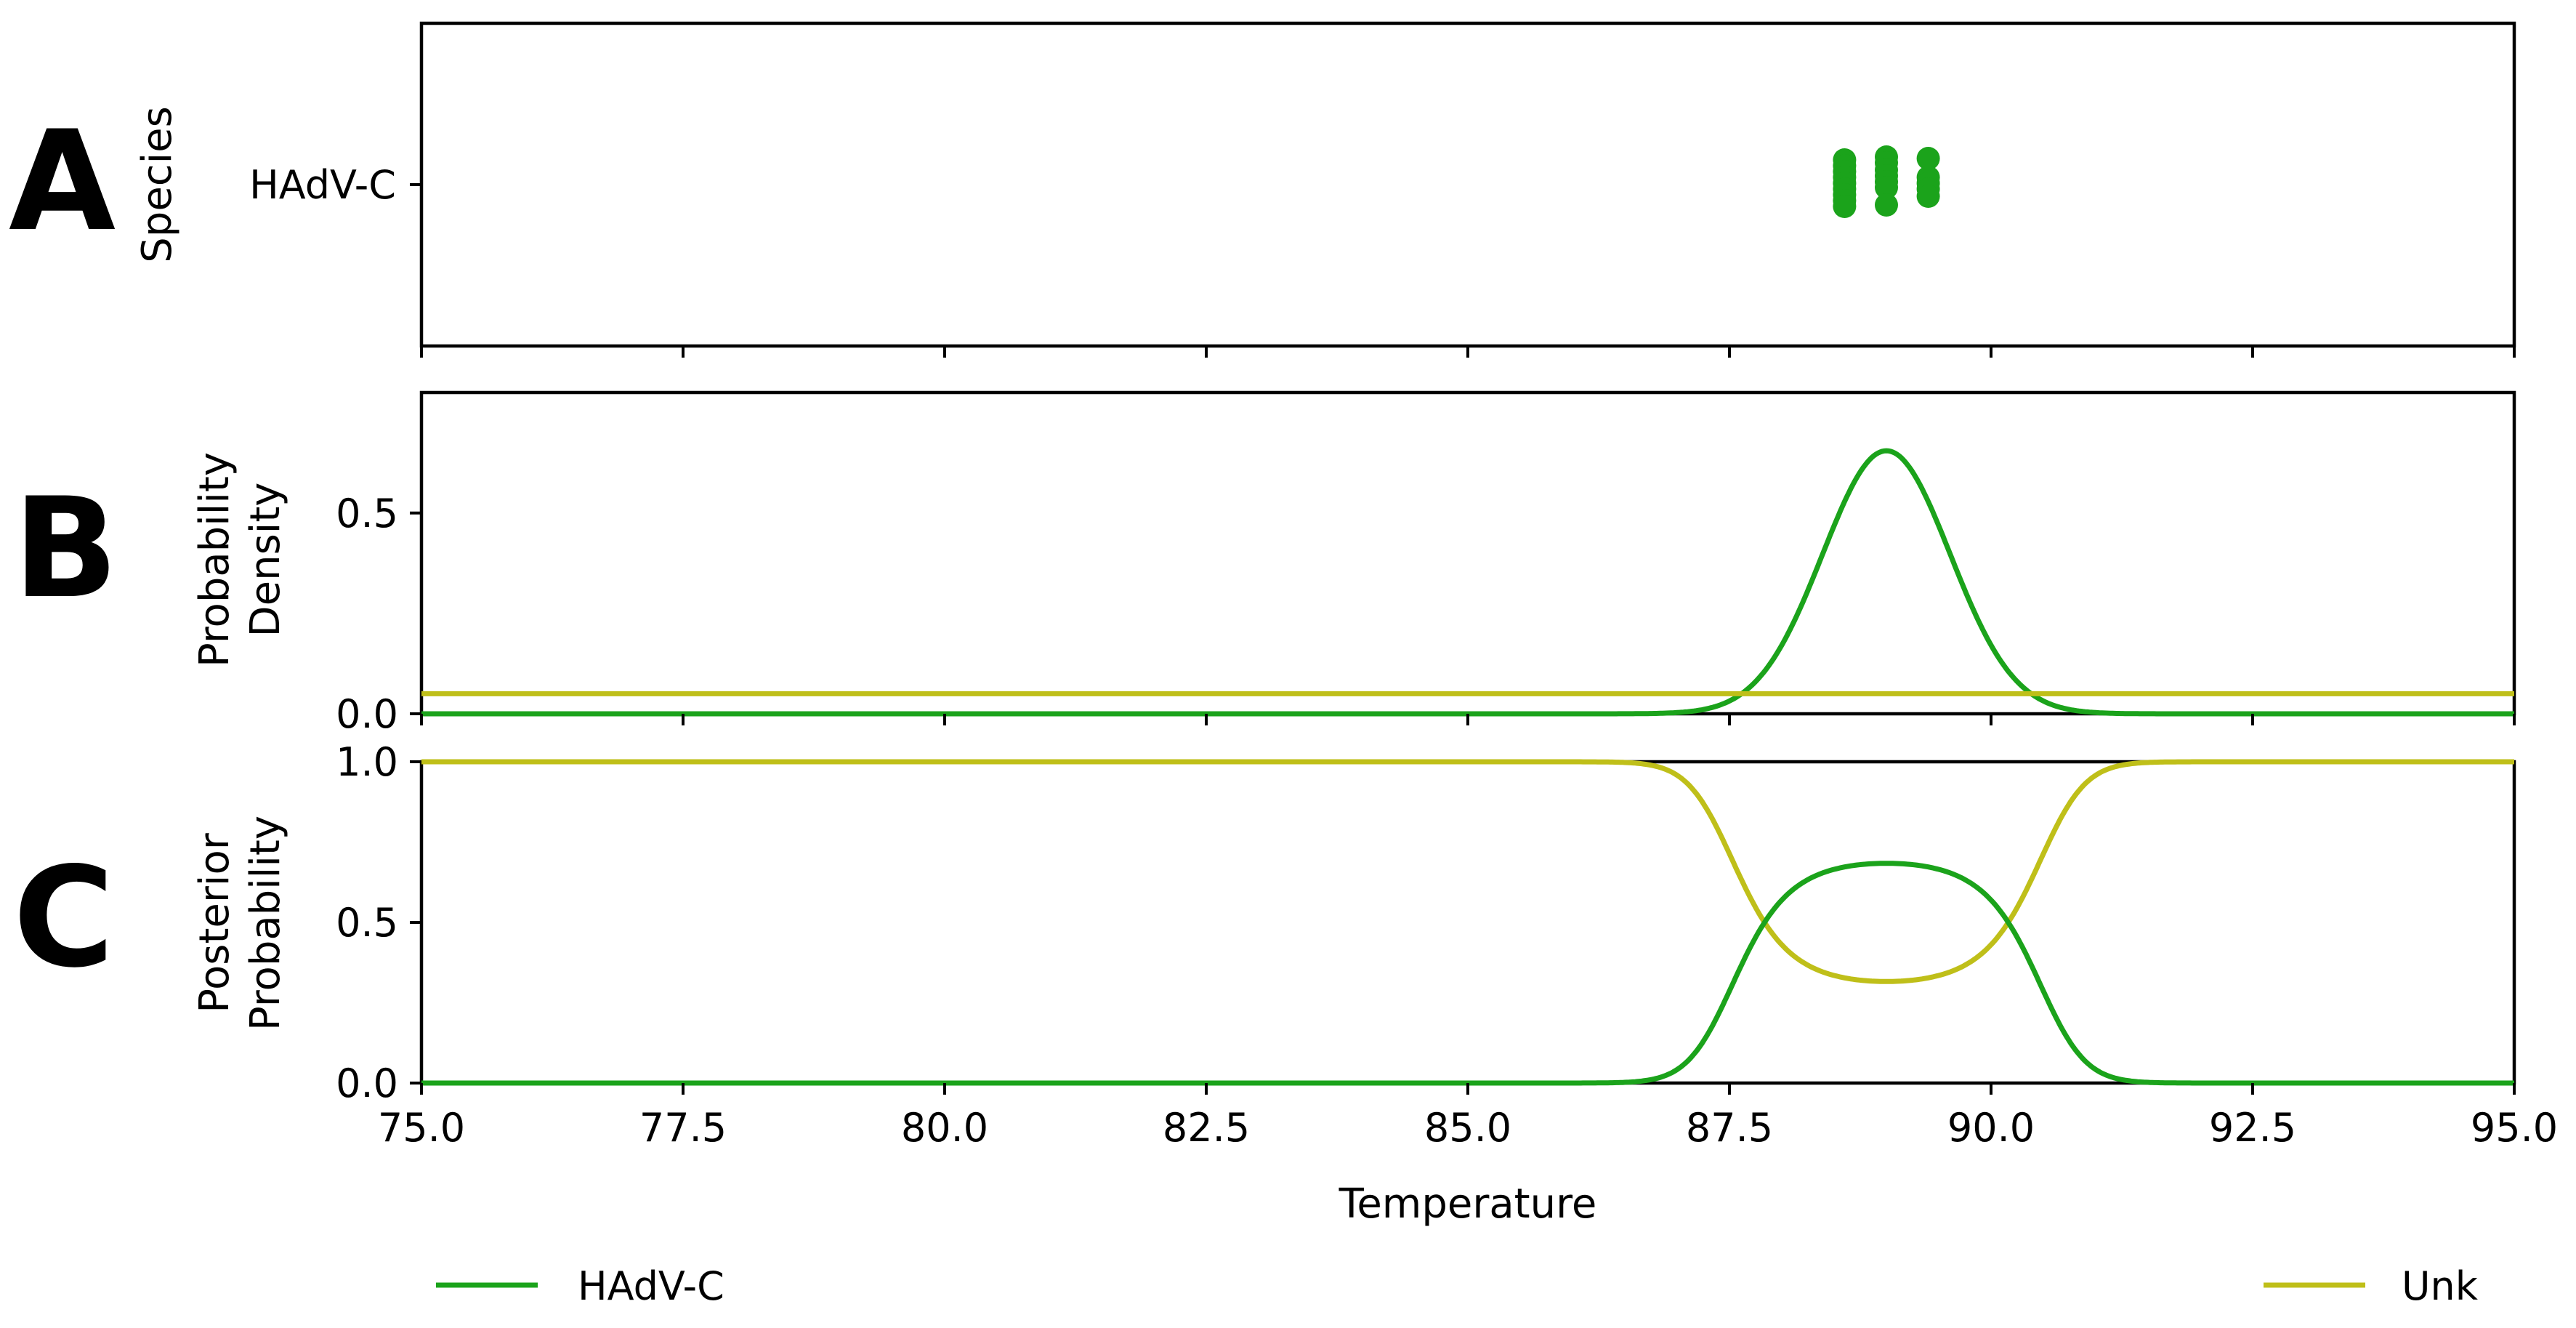 Image resolution: width=2576 pixels, height=1328 pixels. Describe the element at coordinates (266, 923) in the screenshot. I see `panel-c-ylabel-line2: Probability` at that location.